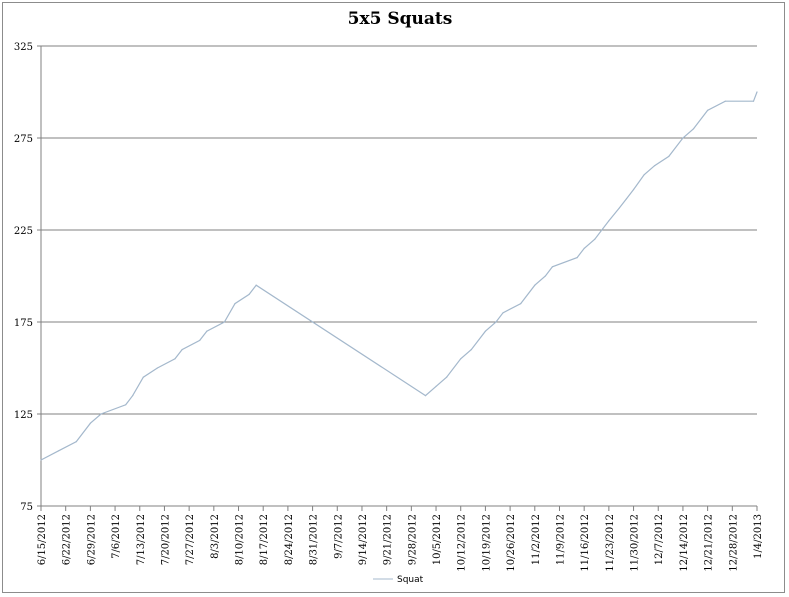 The height and width of the screenshot is (597, 789). I want to click on chart-title: 5x5 Squats, so click(400, 19).